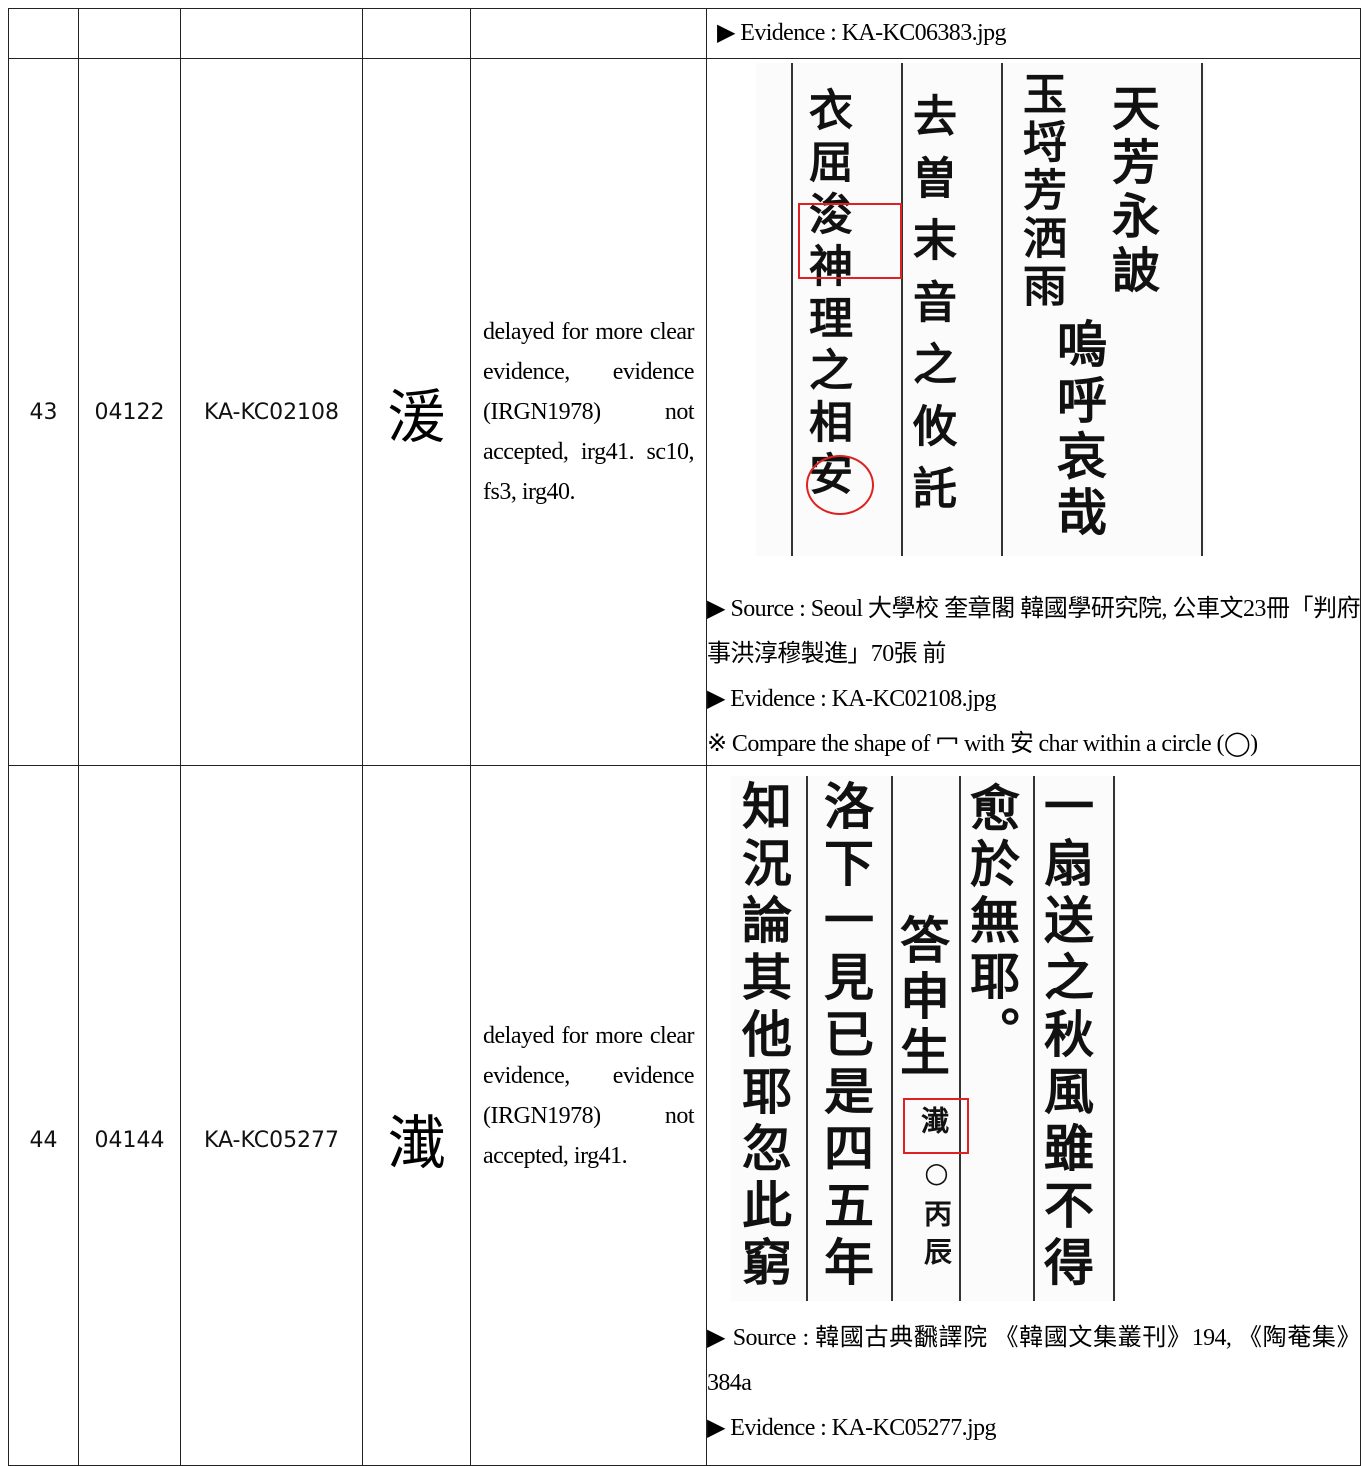 This screenshot has height=1466, width=1367. I want to click on highlight-circle, so click(840, 485).